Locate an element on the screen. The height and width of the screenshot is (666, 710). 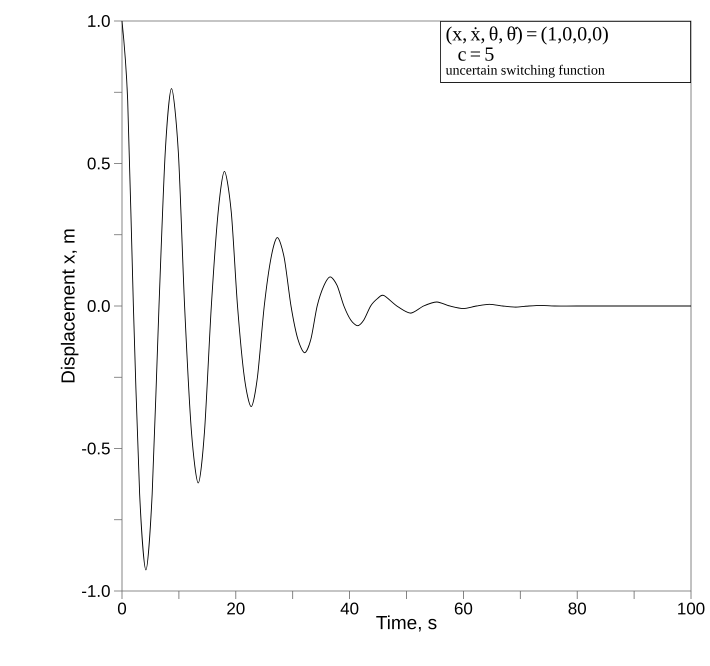
x-tick-label: 20 is located at coordinates (236, 608).